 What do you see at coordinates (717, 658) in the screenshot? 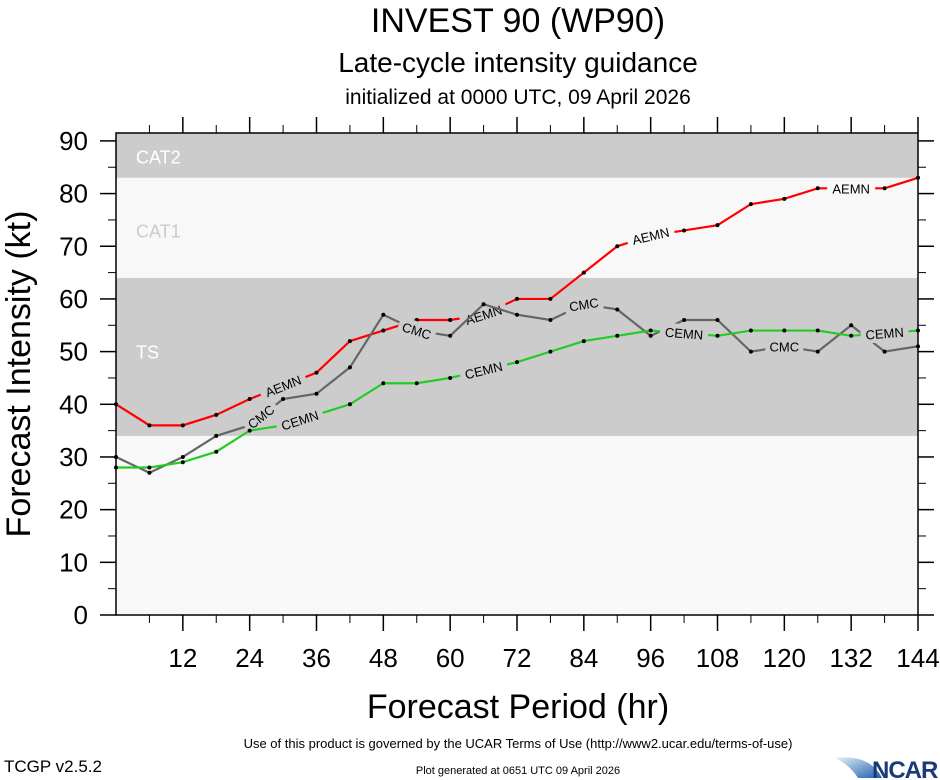
I see `x-tick-label: 108` at bounding box center [717, 658].